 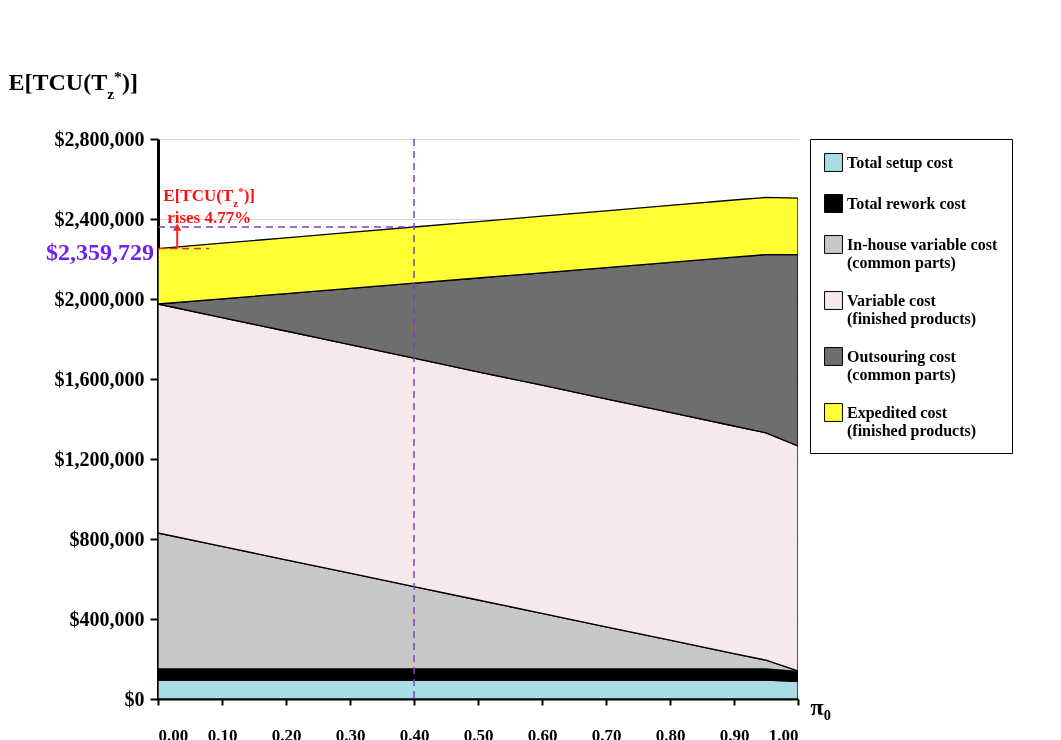 I want to click on annotation: E[TCU(T$_{z}$$^{*}$)] rises 4.77%, so click(x=209, y=206).